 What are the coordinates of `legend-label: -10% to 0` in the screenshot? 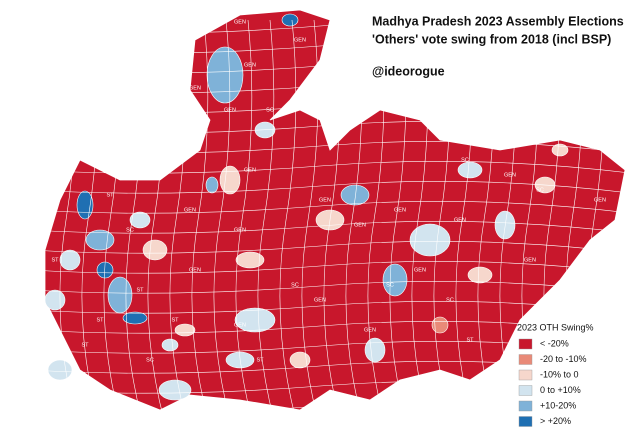 It's located at (559, 374).